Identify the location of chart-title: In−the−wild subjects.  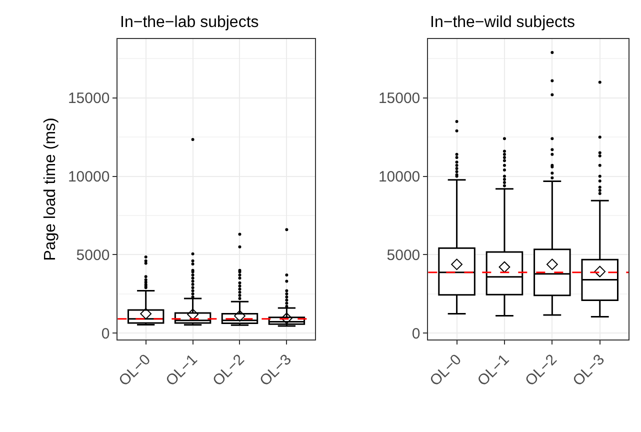
(502, 22).